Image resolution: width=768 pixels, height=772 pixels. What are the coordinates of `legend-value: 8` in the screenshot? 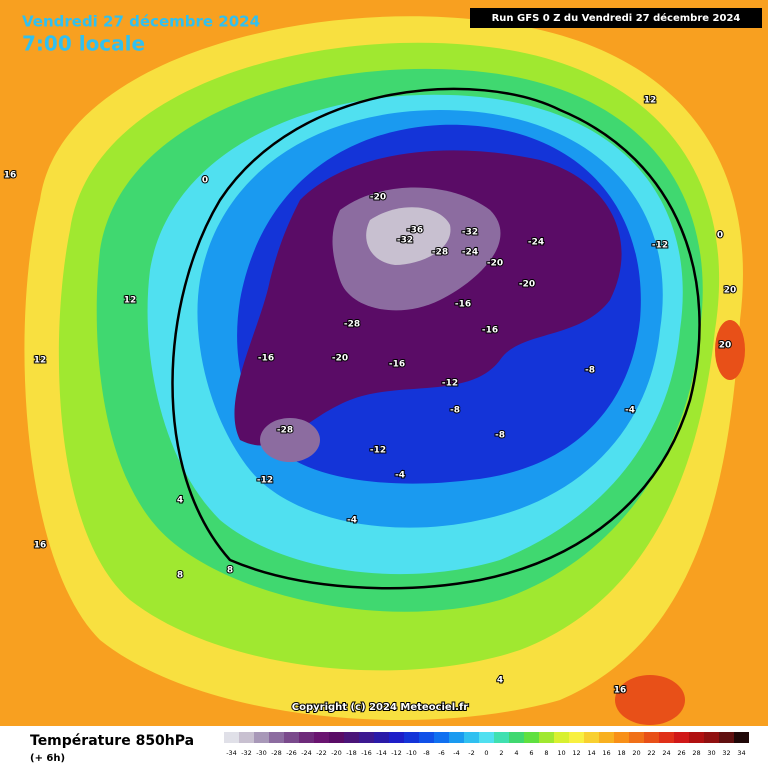 It's located at (546, 753).